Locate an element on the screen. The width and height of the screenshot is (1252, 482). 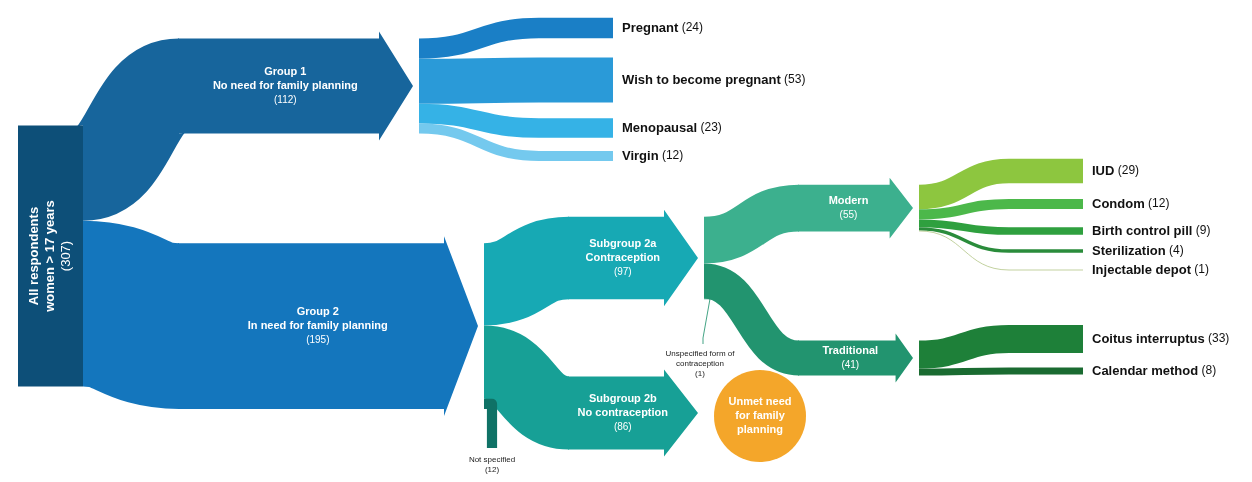
data-label: (33) is located at coordinates (1217, 338).